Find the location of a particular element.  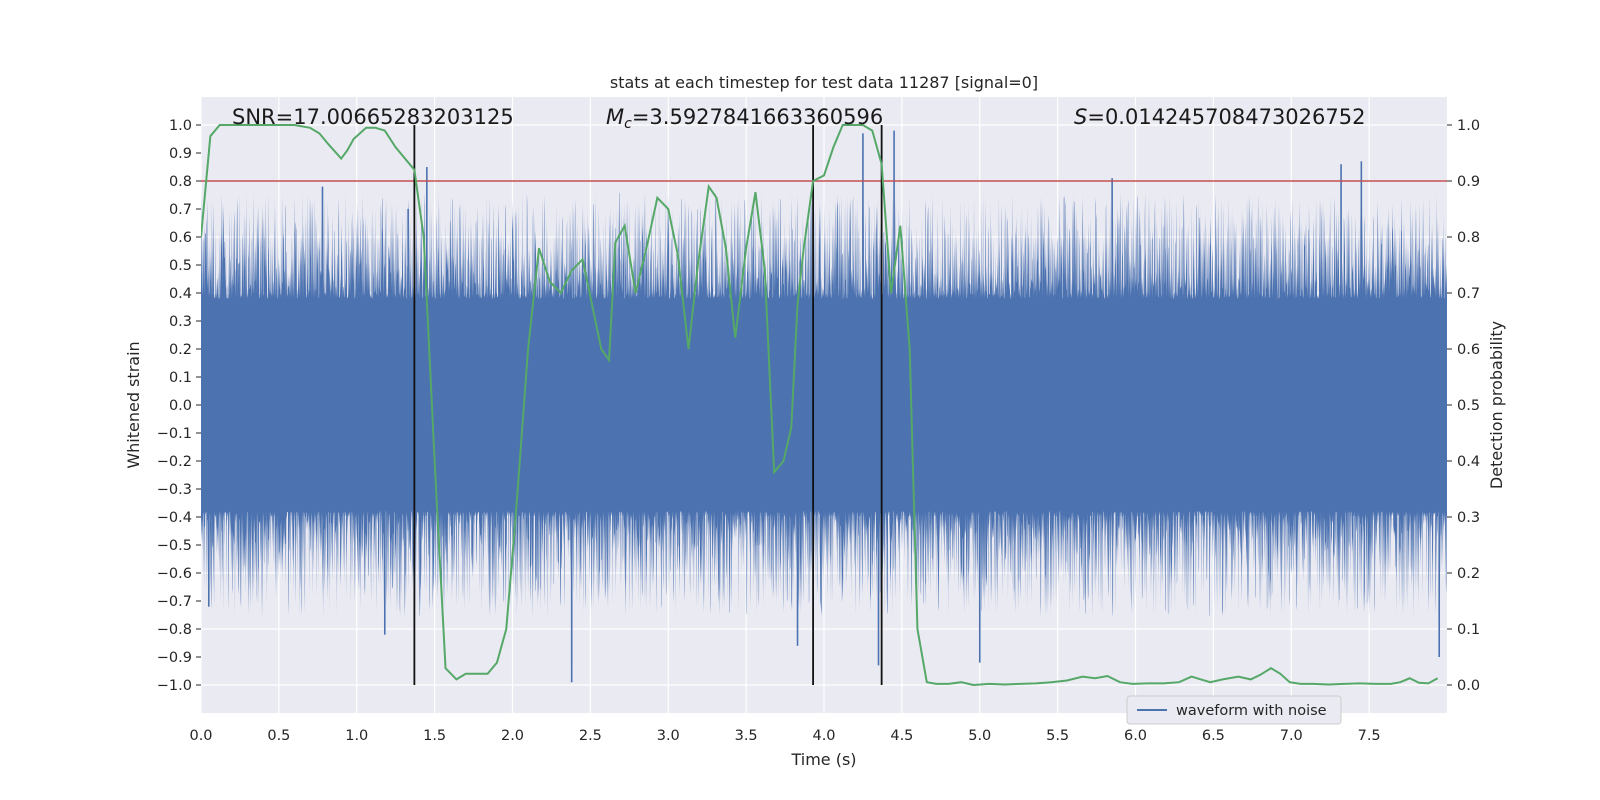

x-tick-label: 1.5 is located at coordinates (434, 736).